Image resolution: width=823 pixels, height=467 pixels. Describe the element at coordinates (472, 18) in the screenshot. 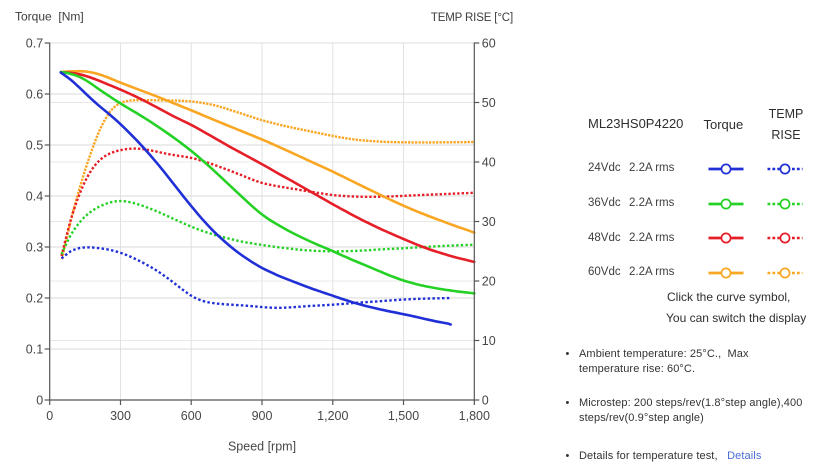

I see `svg-text: TEMP RISE [°C]` at that location.